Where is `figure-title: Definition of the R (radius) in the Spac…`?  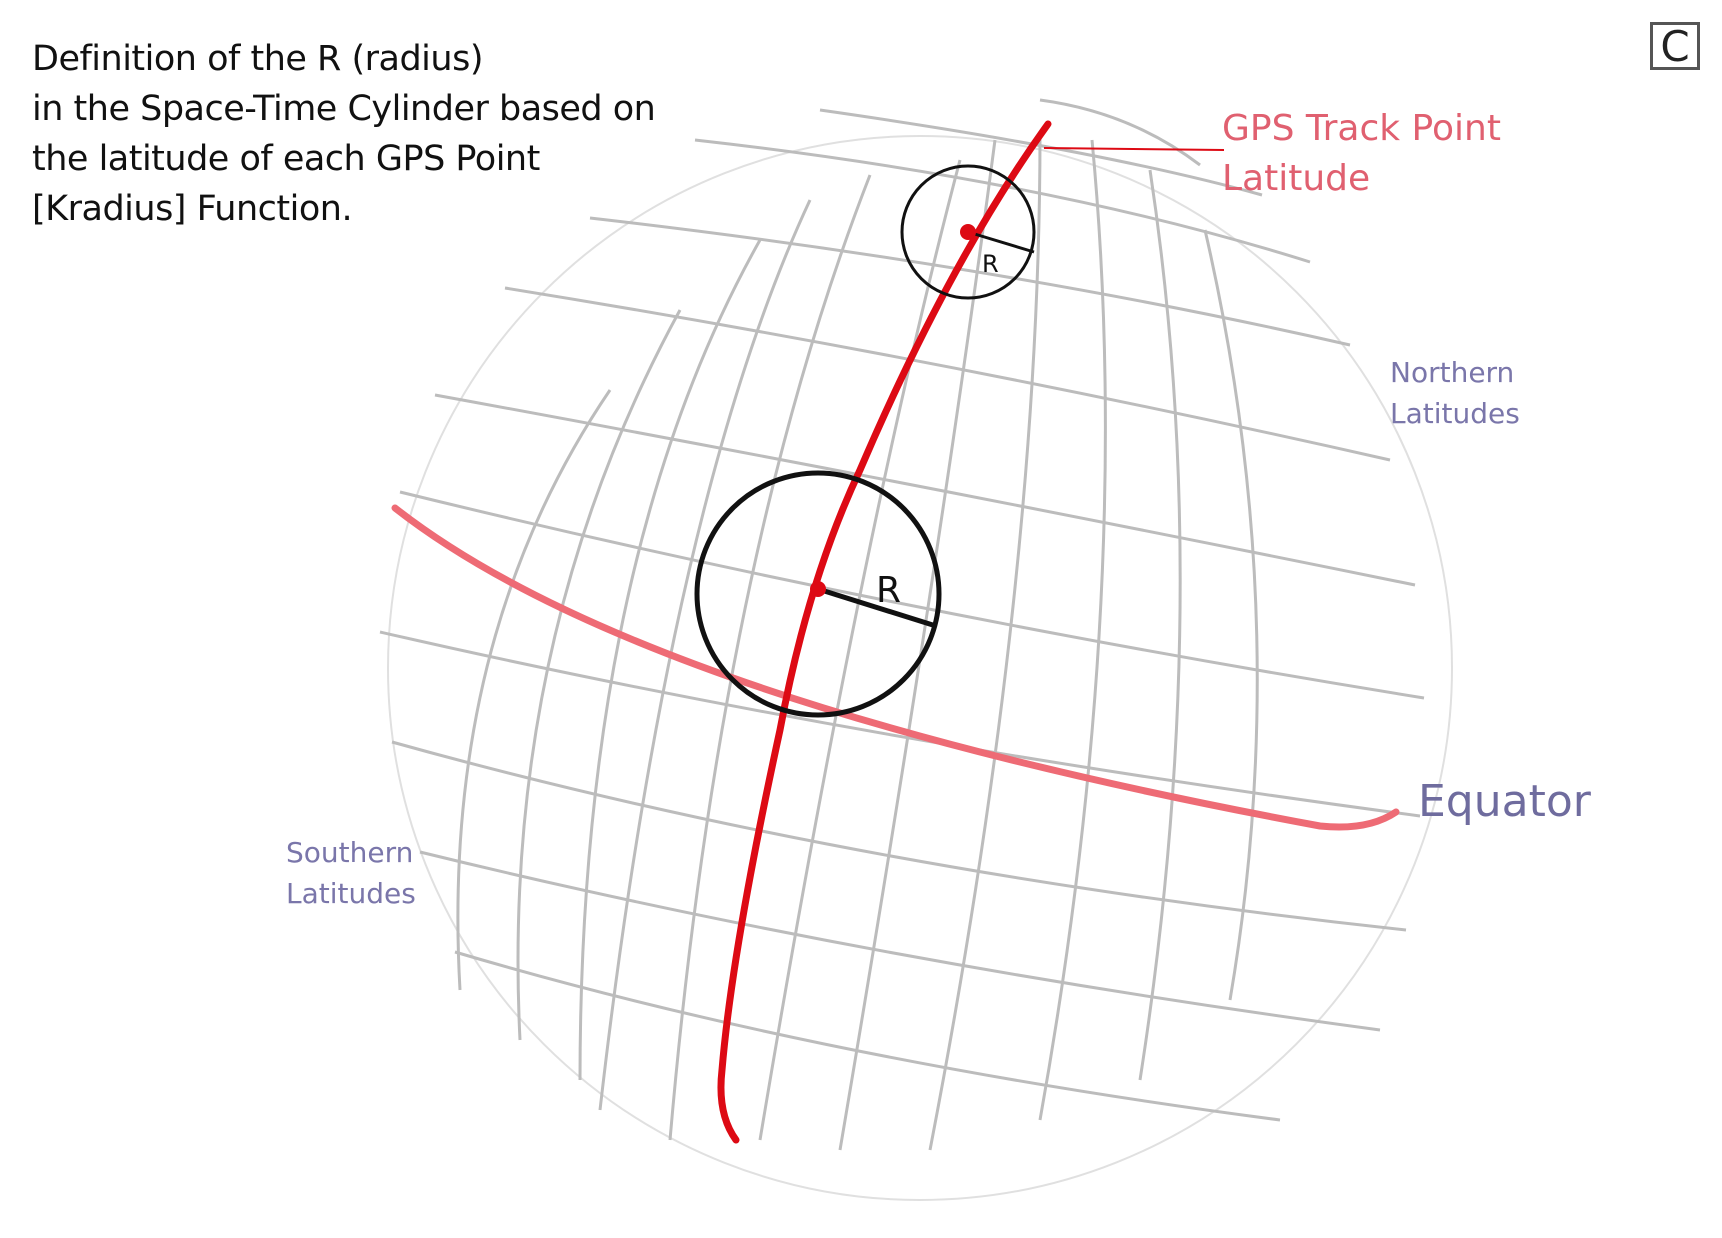
figure-title: Definition of the R (radius) in the Spac… is located at coordinates (344, 134).